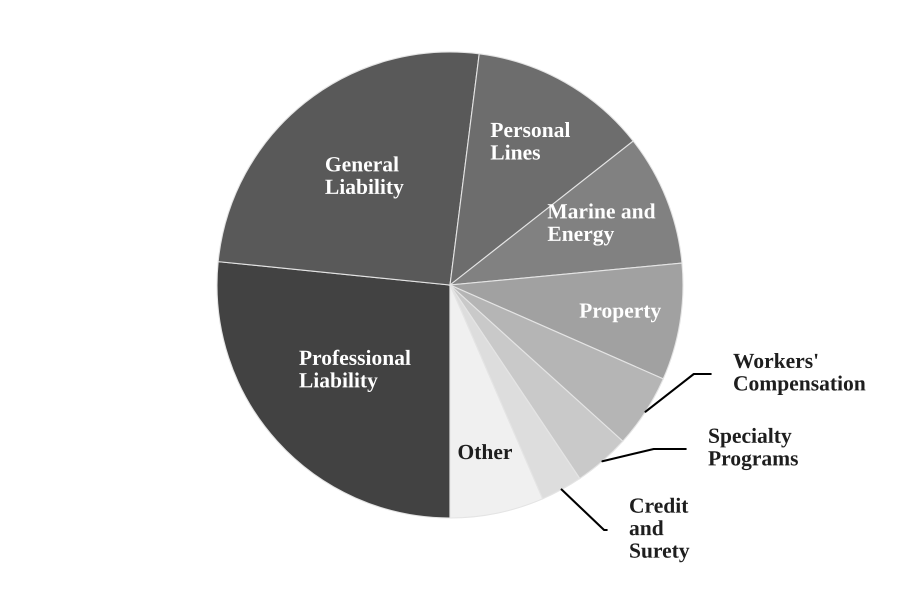 The height and width of the screenshot is (600, 900). Describe the element at coordinates (602, 224) in the screenshot. I see `slice-label: Marine and Energy` at that location.